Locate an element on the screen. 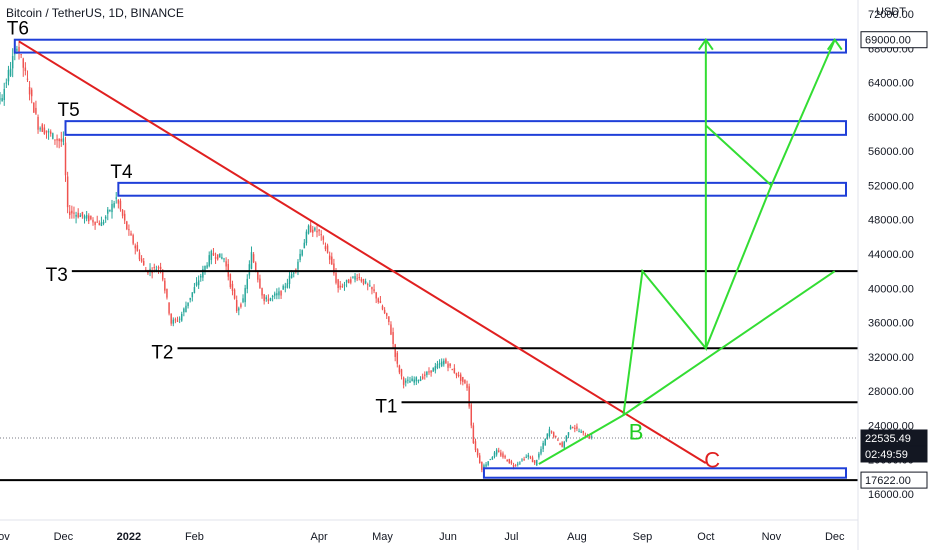 The height and width of the screenshot is (550, 932). level-label: T3 is located at coordinates (57, 275).